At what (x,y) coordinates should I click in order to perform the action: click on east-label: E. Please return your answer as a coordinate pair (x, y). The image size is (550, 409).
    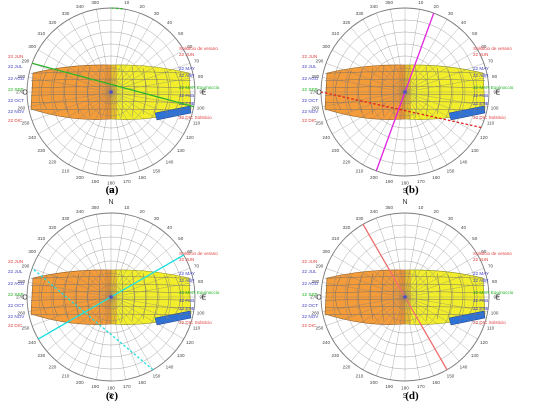
    Looking at the image, I should click on (204, 93).